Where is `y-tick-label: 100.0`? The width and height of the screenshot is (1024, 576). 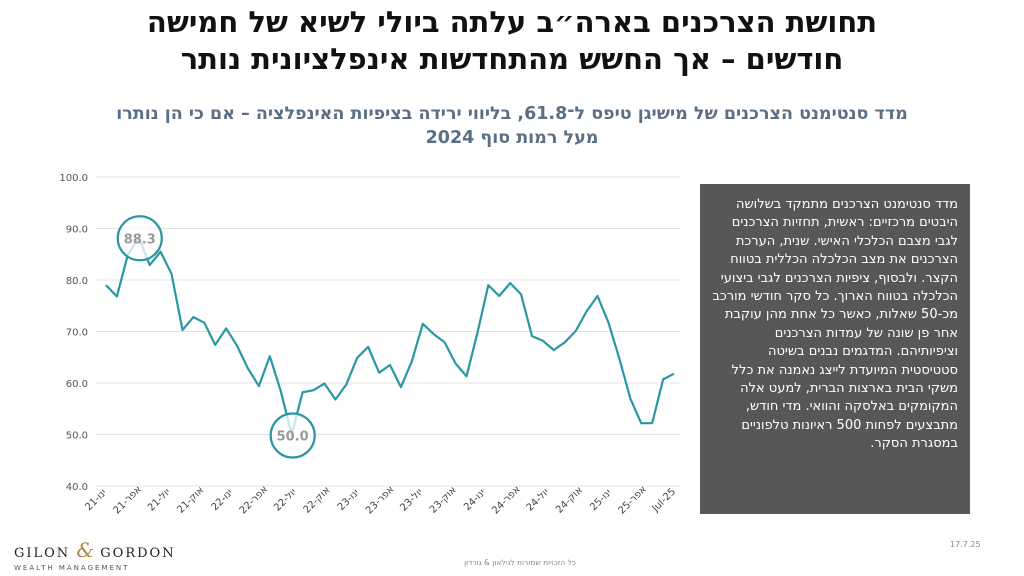
y-tick-label: 100.0 is located at coordinates (73, 178).